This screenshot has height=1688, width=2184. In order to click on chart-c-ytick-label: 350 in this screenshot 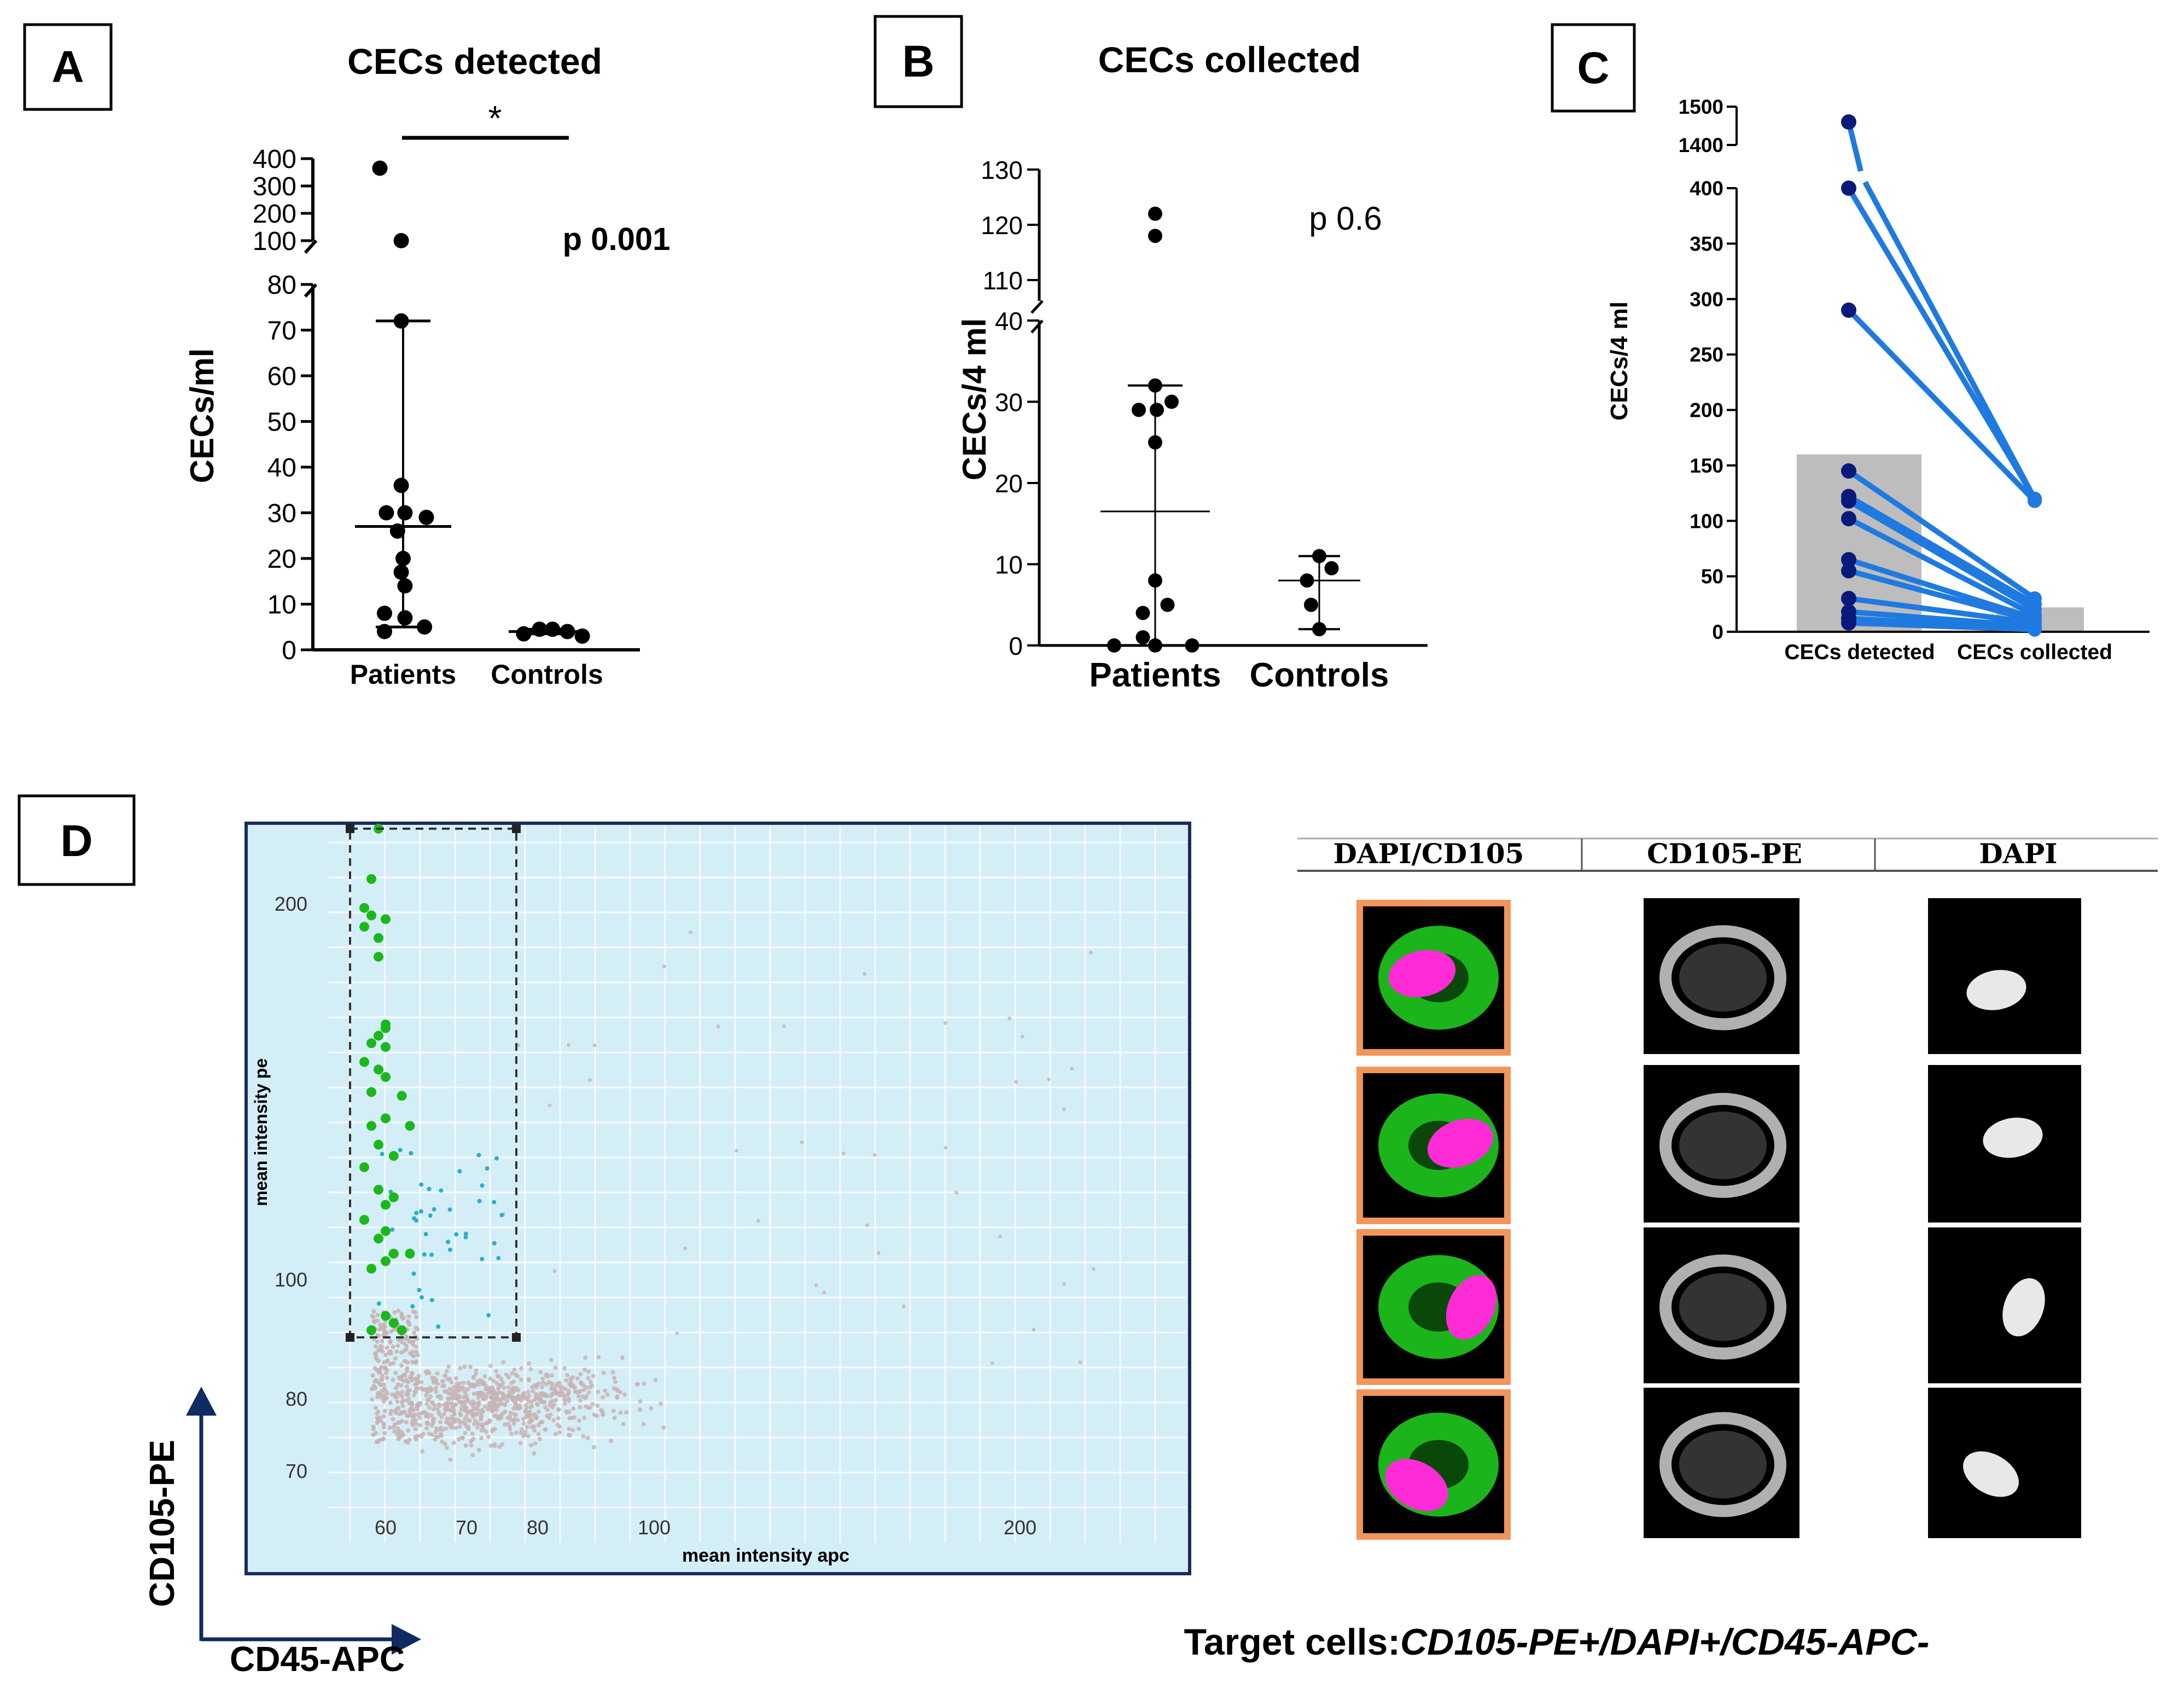, I will do `click(1706, 243)`.